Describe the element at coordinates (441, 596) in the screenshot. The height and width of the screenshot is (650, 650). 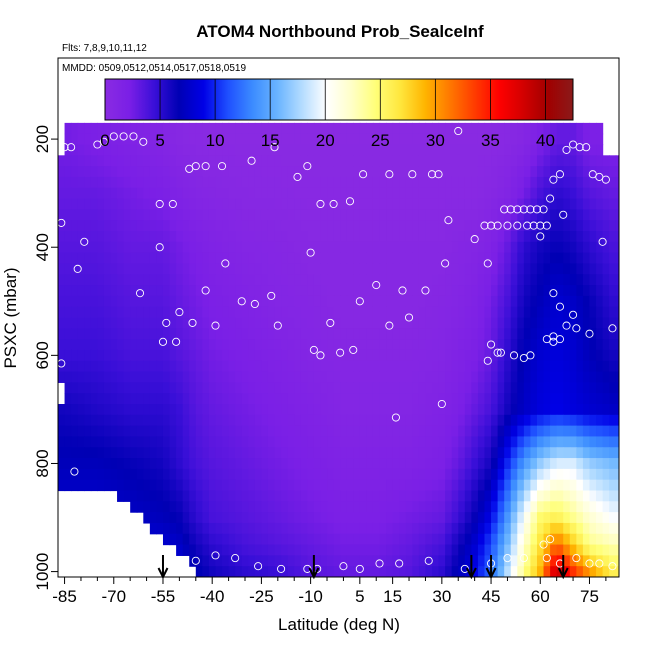
I see `x-tick-label: 30` at that location.